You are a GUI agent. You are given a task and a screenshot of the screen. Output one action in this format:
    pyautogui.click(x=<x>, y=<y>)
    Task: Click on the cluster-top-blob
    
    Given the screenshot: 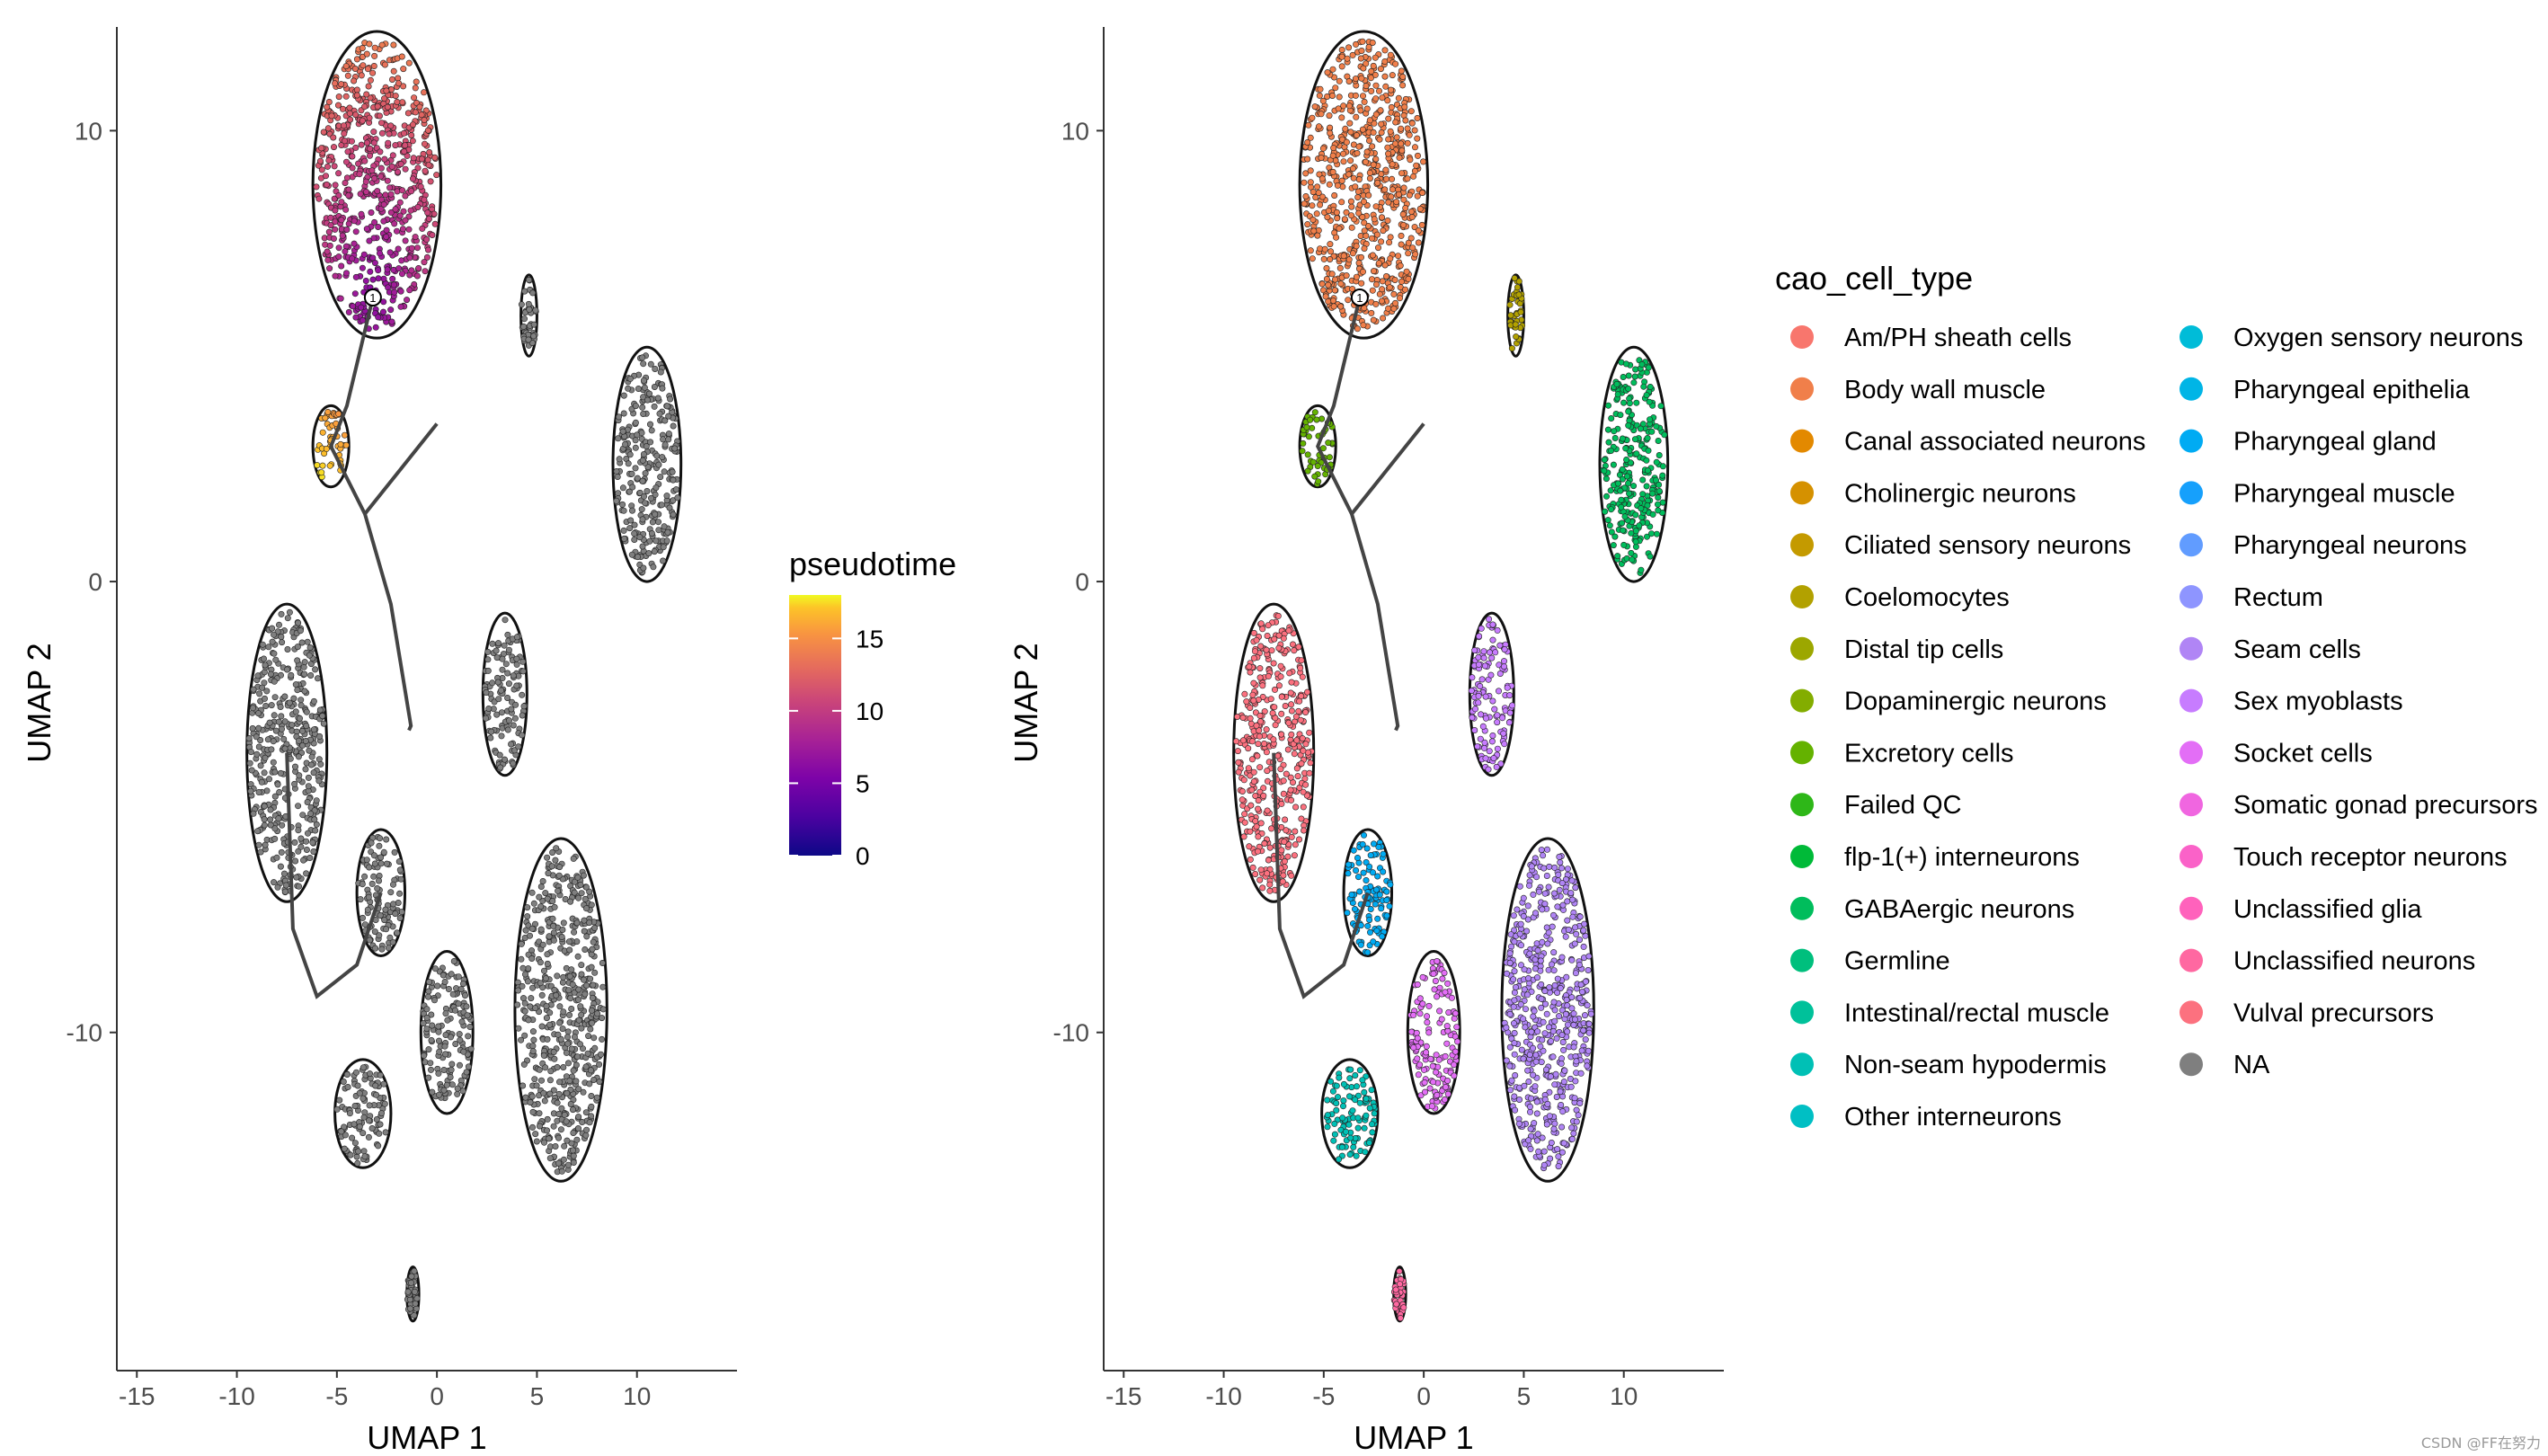 What is the action you would take?
    pyautogui.click(x=377, y=185)
    